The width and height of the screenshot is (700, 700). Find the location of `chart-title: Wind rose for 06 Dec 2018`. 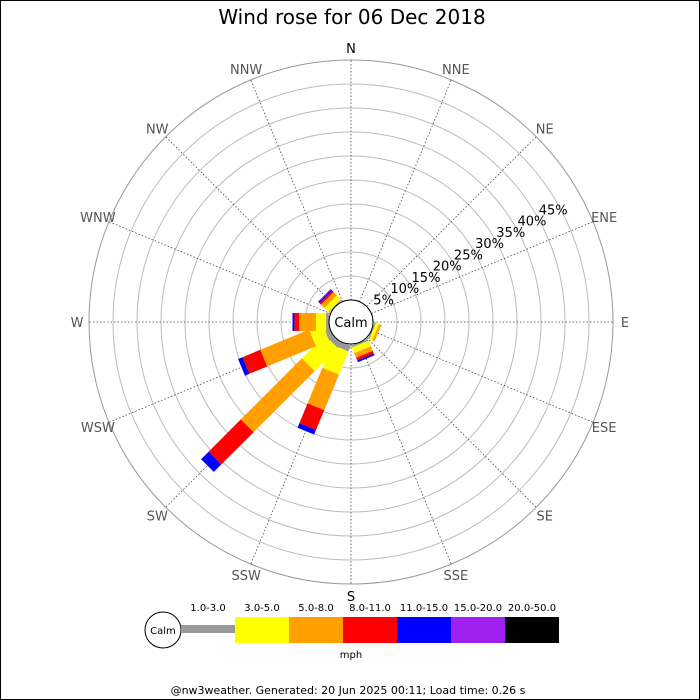

chart-title: Wind rose for 06 Dec 2018 is located at coordinates (351, 17).